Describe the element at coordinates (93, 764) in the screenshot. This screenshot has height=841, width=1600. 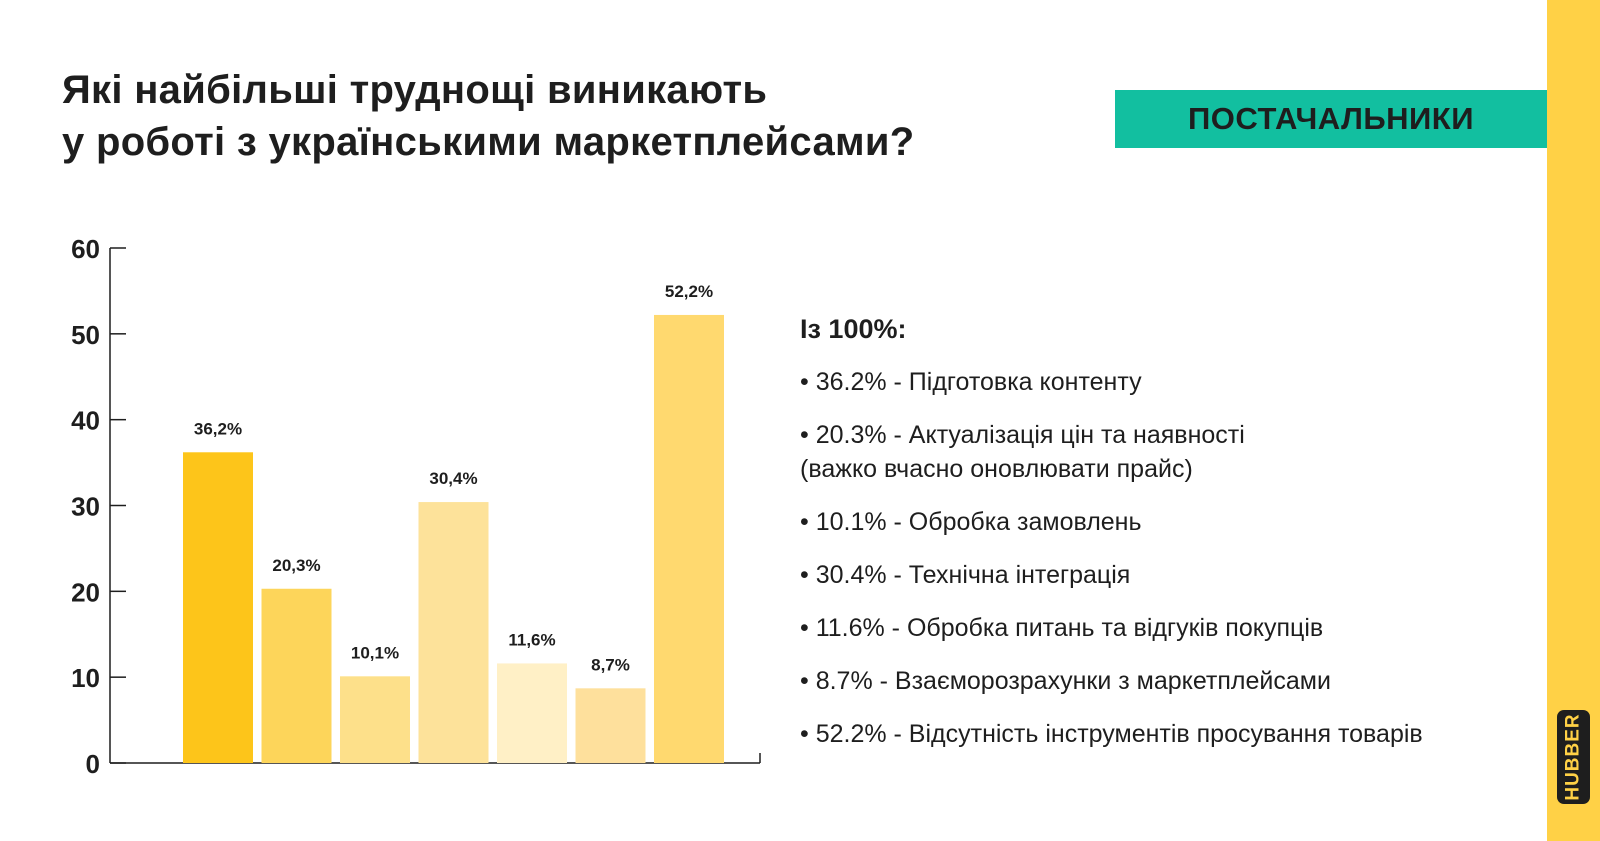
I see `y-tick-label: 0` at that location.